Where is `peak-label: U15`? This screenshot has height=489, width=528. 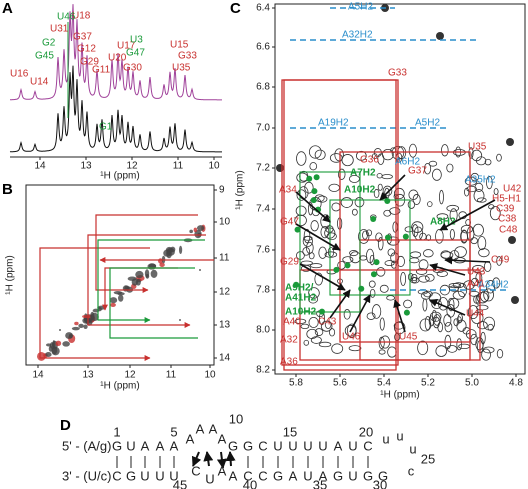 peak-label: U15 is located at coordinates (179, 45).